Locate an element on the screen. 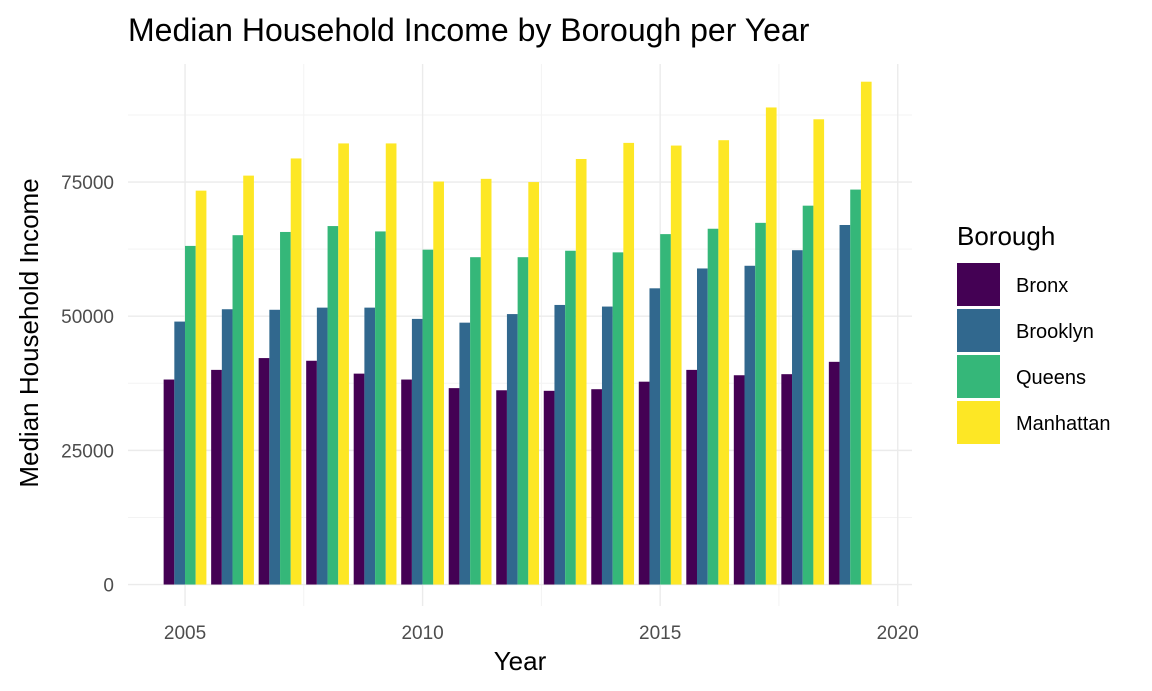 This screenshot has width=1152, height=691. bar-brooklyn-2013 is located at coordinates (560, 444).